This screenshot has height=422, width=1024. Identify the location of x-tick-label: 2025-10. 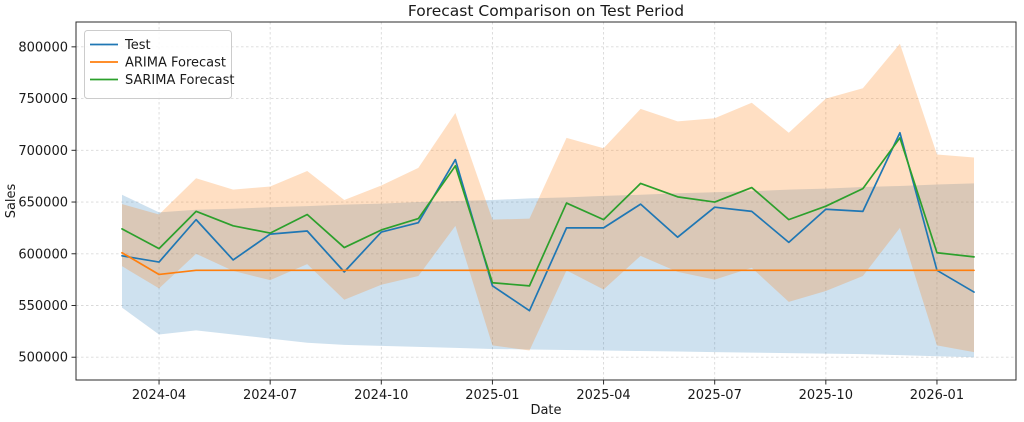
(826, 395).